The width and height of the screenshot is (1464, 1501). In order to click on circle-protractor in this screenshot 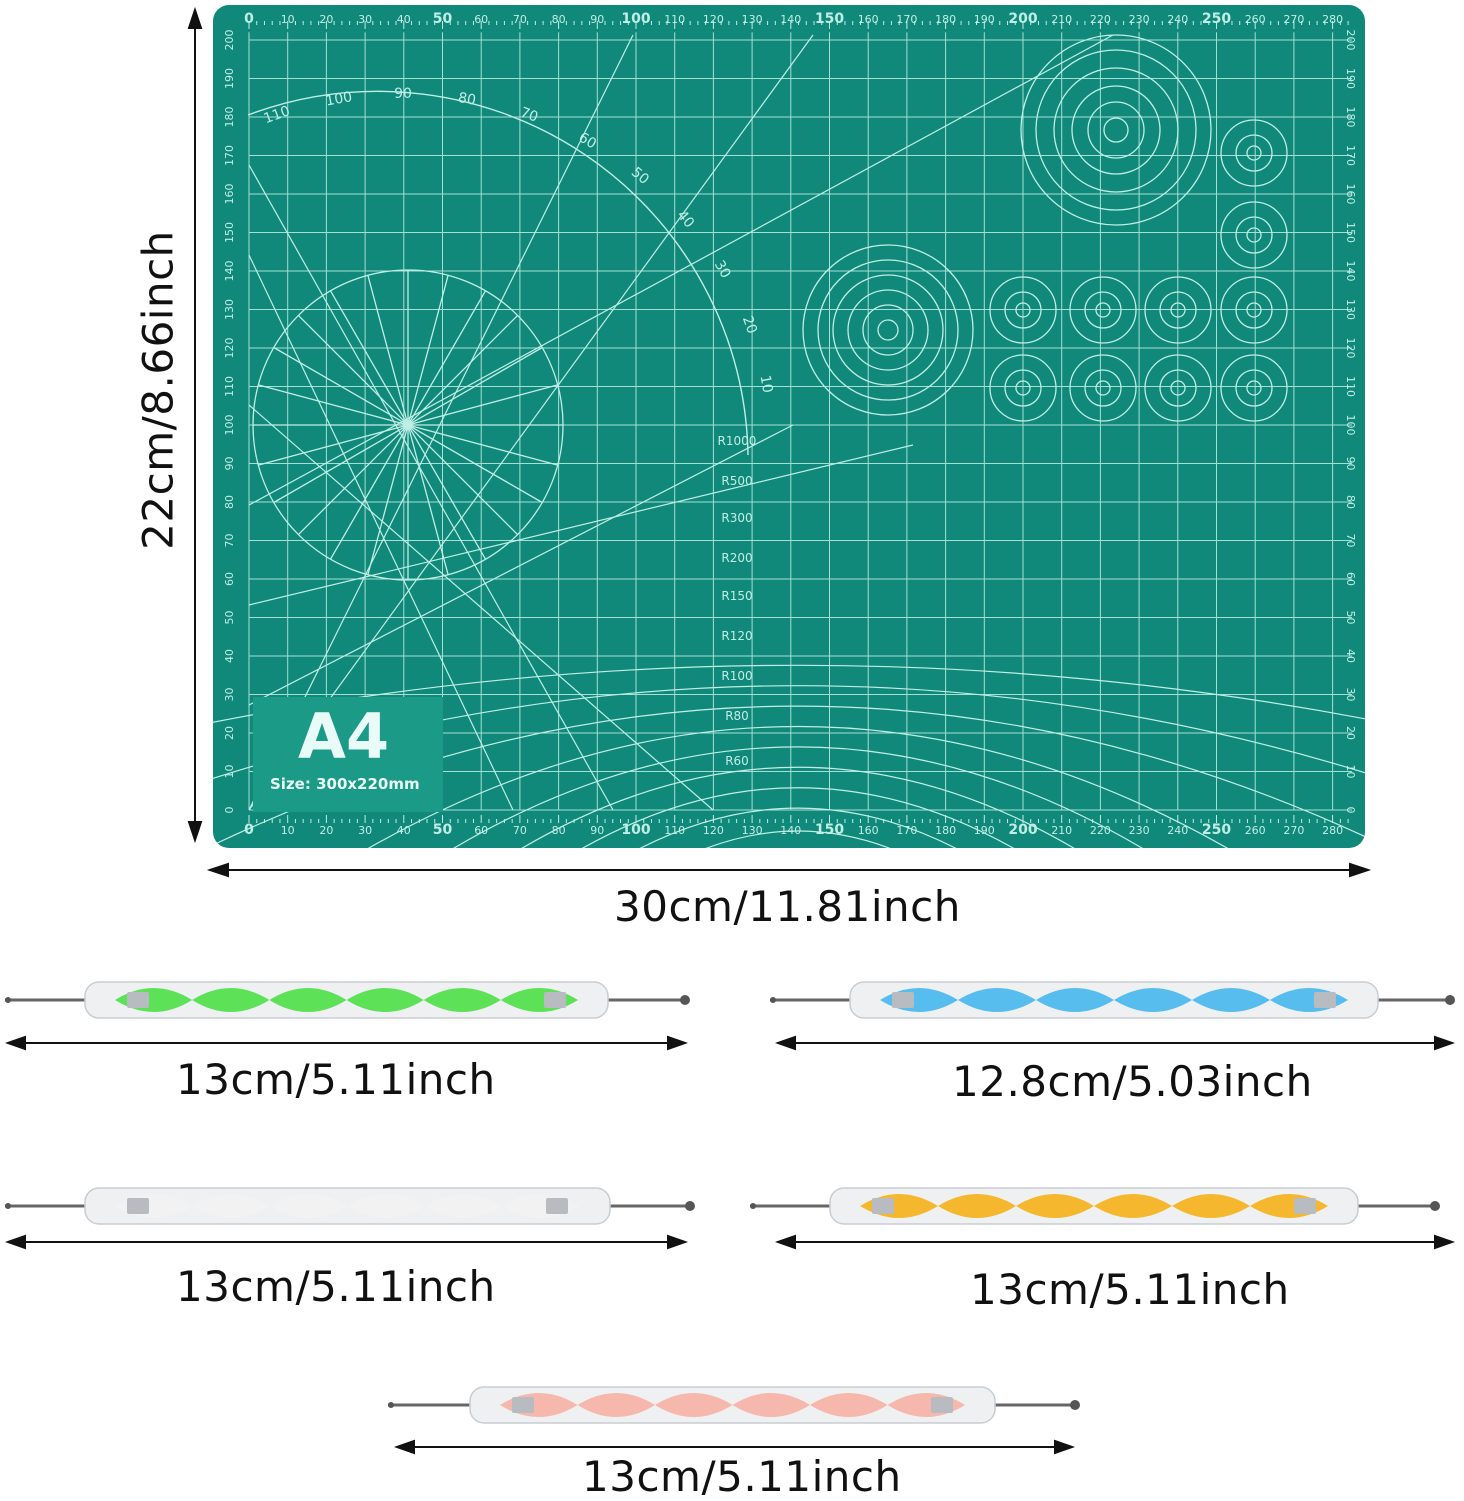, I will do `click(408, 425)`.